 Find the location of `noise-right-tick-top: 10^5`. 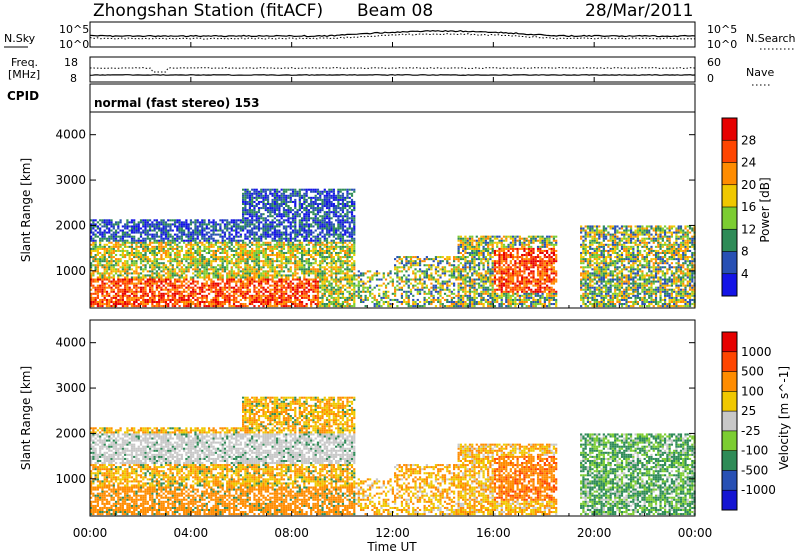

noise-right-tick-top: 10^5 is located at coordinates (722, 29).